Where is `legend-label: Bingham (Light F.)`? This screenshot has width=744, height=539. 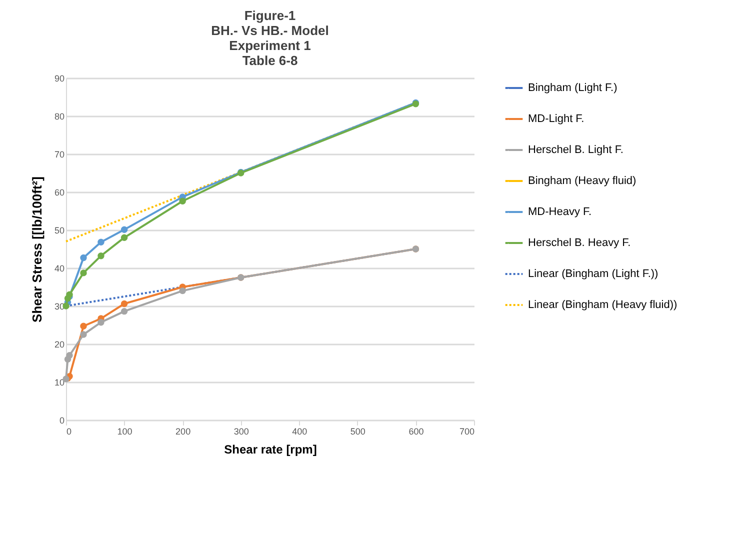 legend-label: Bingham (Light F.) is located at coordinates (573, 88).